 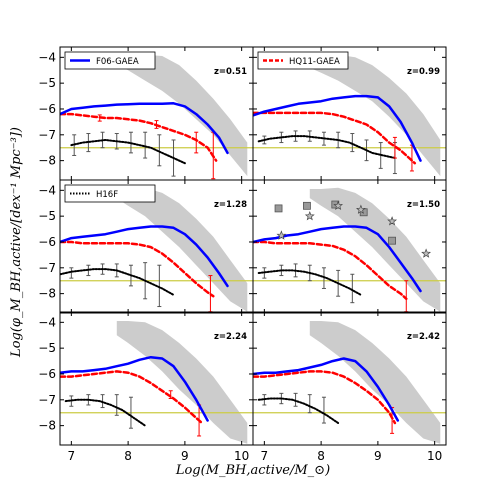 I want to click on panel-6: 7 8 9 10 z=2.42, so click(x=349, y=387).